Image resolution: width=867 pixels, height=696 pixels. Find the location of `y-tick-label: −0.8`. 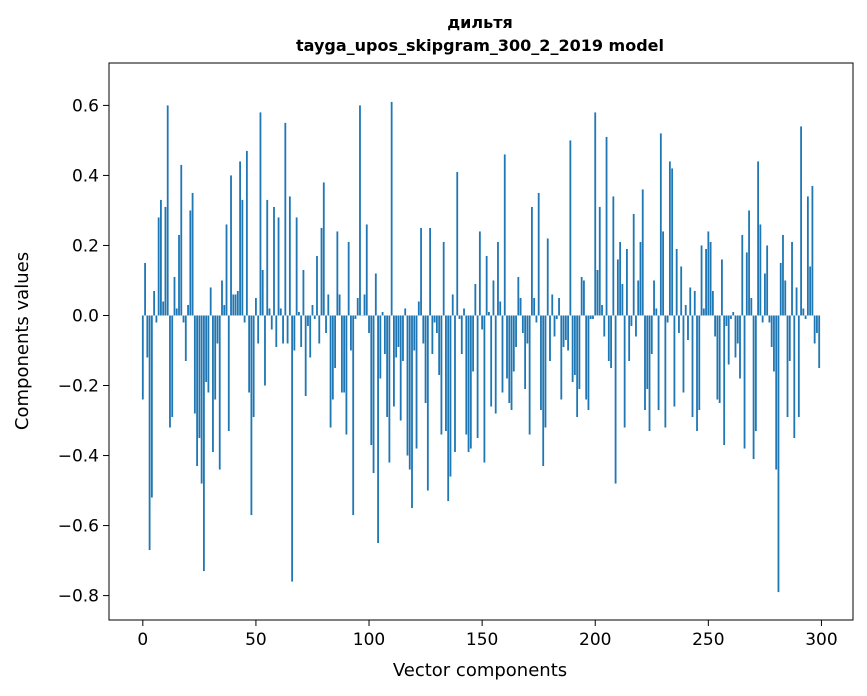

y-tick-label: −0.8 is located at coordinates (78, 597).